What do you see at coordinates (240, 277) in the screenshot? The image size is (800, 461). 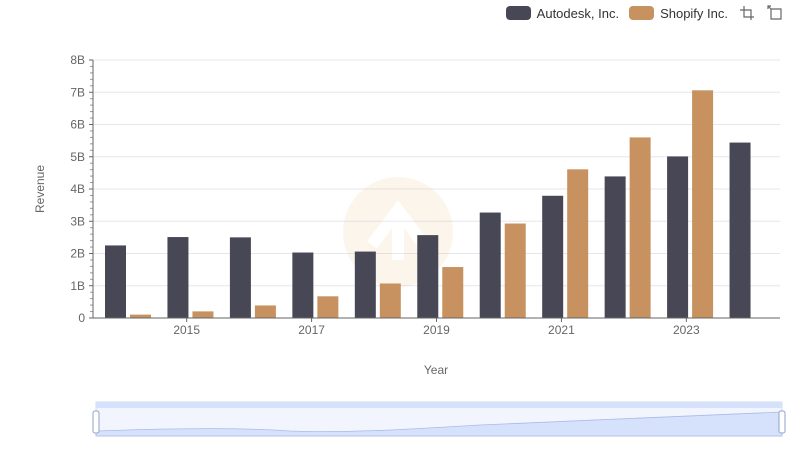 I see `bar-autodesk-2016` at bounding box center [240, 277].